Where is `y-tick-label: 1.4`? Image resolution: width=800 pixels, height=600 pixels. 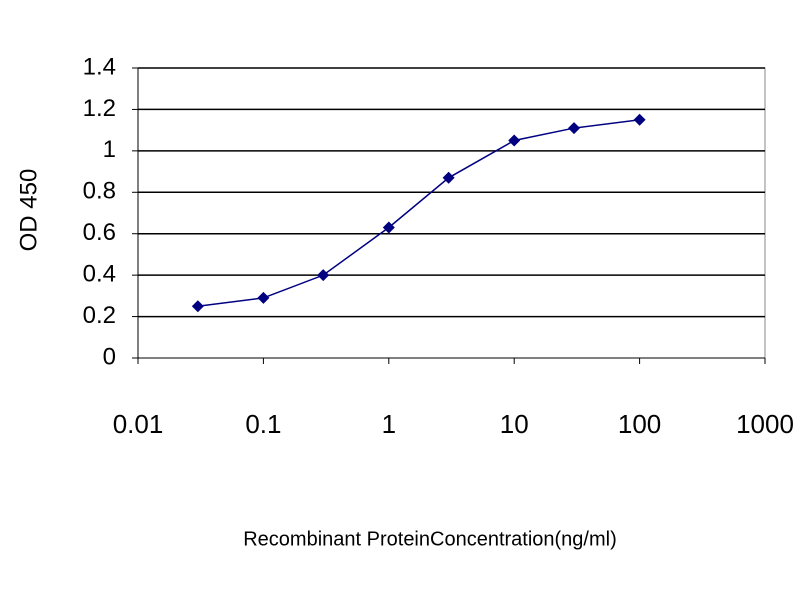
y-tick-label: 1.4 is located at coordinates (99, 66).